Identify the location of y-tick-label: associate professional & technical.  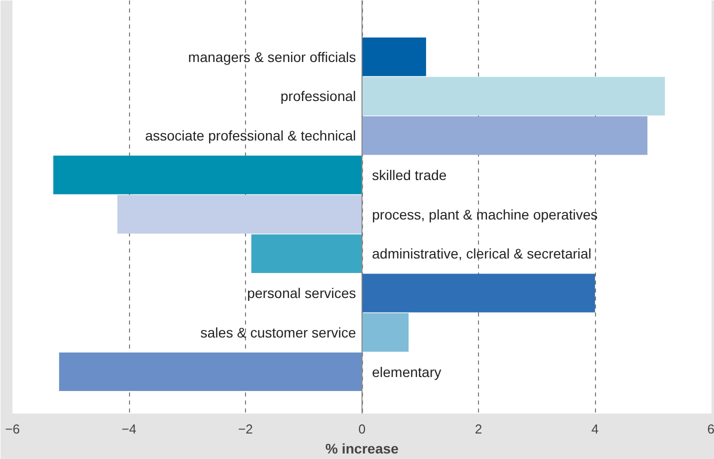
(250, 136).